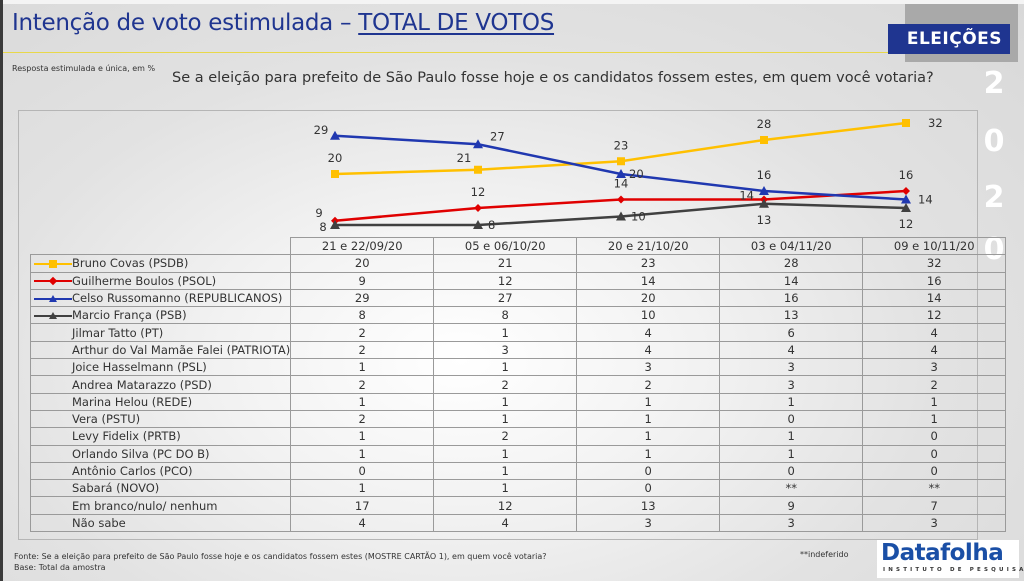 The image size is (1024, 581). I want to click on row-label: Antônio Carlos (PCO), so click(160, 471).